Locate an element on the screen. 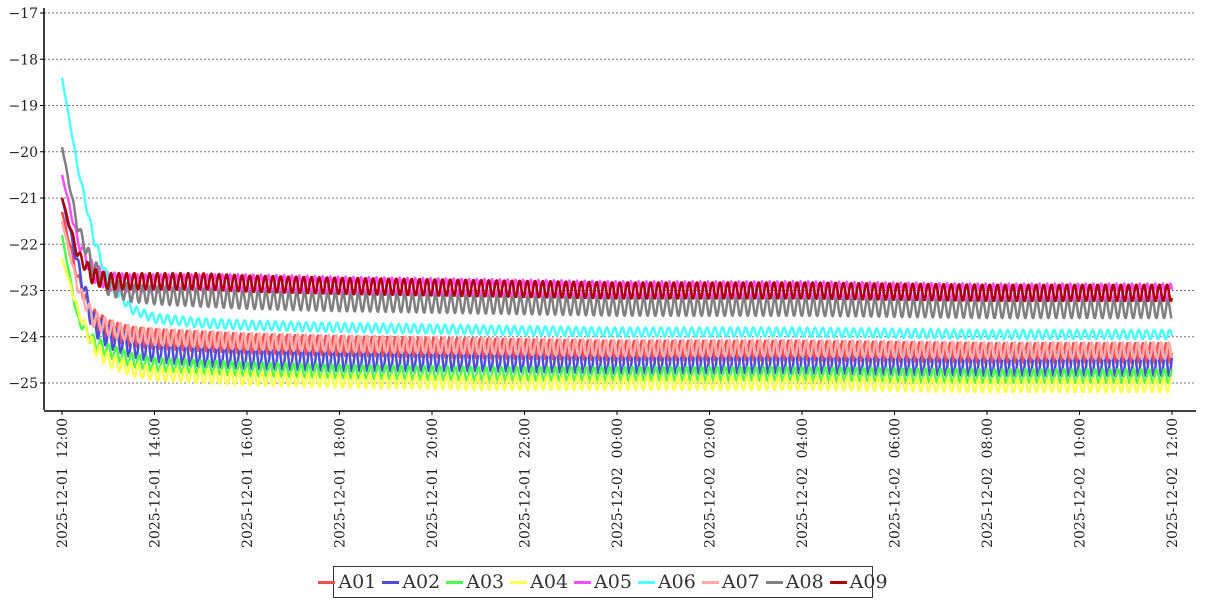 The width and height of the screenshot is (1207, 600). legend-label: A05 is located at coordinates (613, 582).